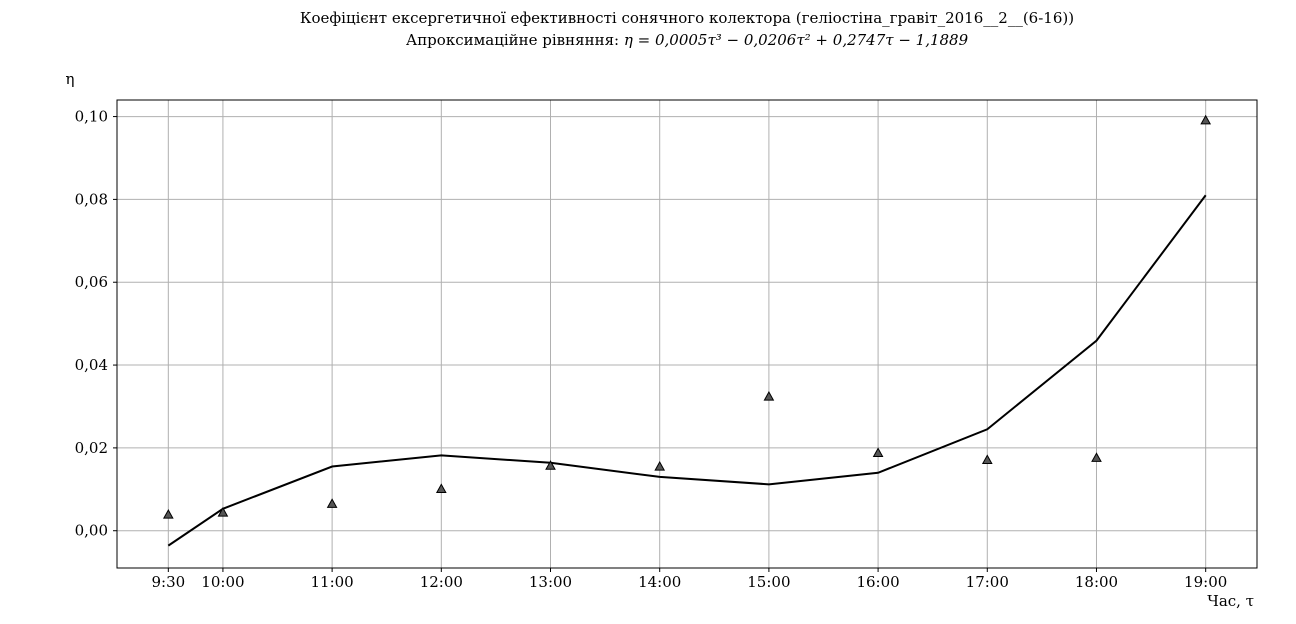 This screenshot has width=1296, height=624. I want to click on x-axis-label: Час, τ, so click(1230, 601).